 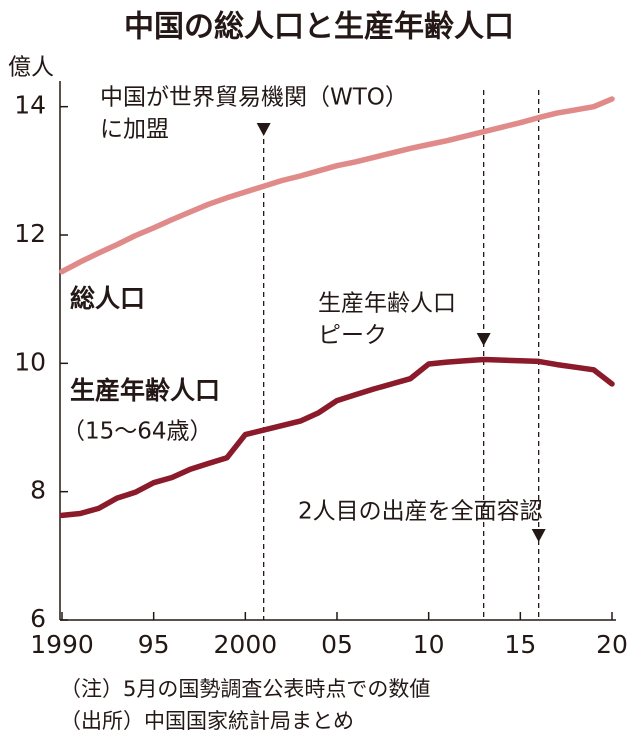 I want to click on y-tick-label: 6, so click(x=38, y=618).